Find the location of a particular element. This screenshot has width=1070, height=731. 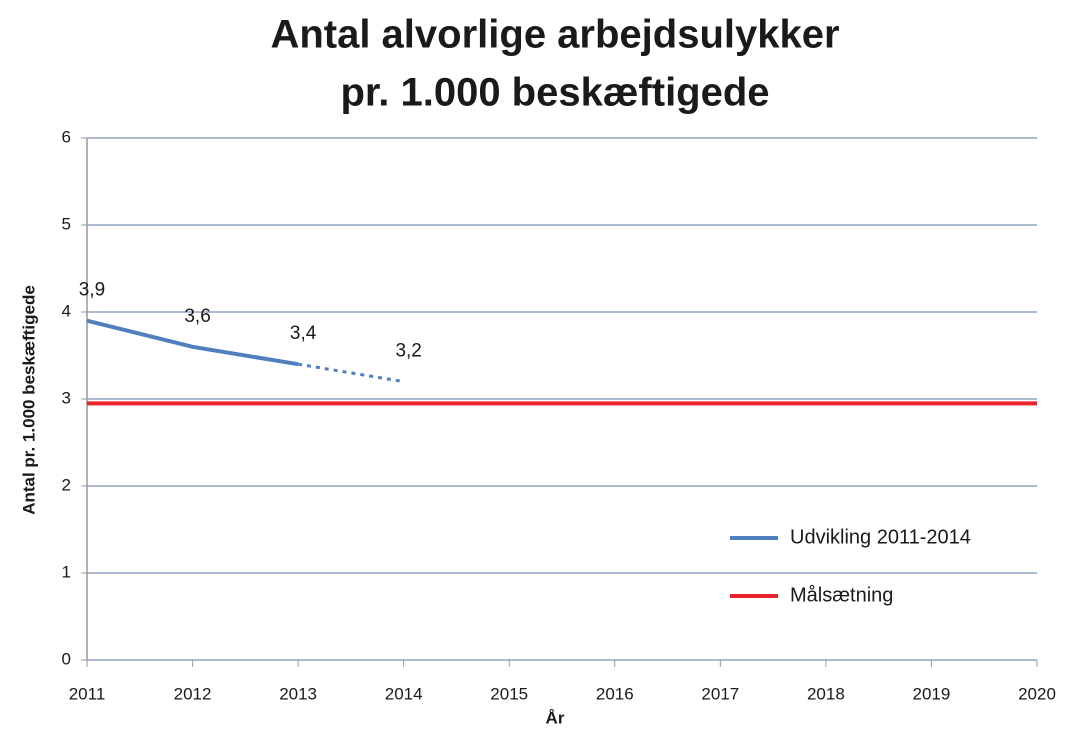

data-label: 3,6 is located at coordinates (197, 316).